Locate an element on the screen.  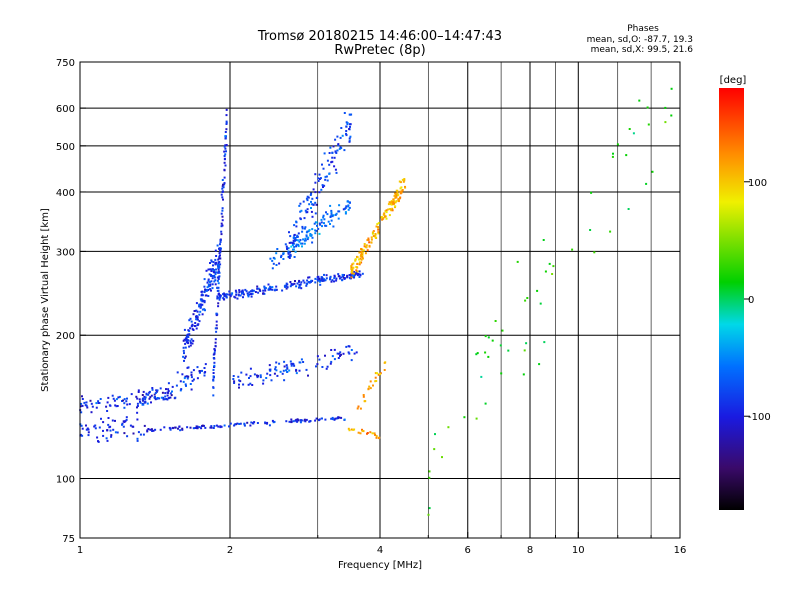
colorbar is located at coordinates (731, 299).